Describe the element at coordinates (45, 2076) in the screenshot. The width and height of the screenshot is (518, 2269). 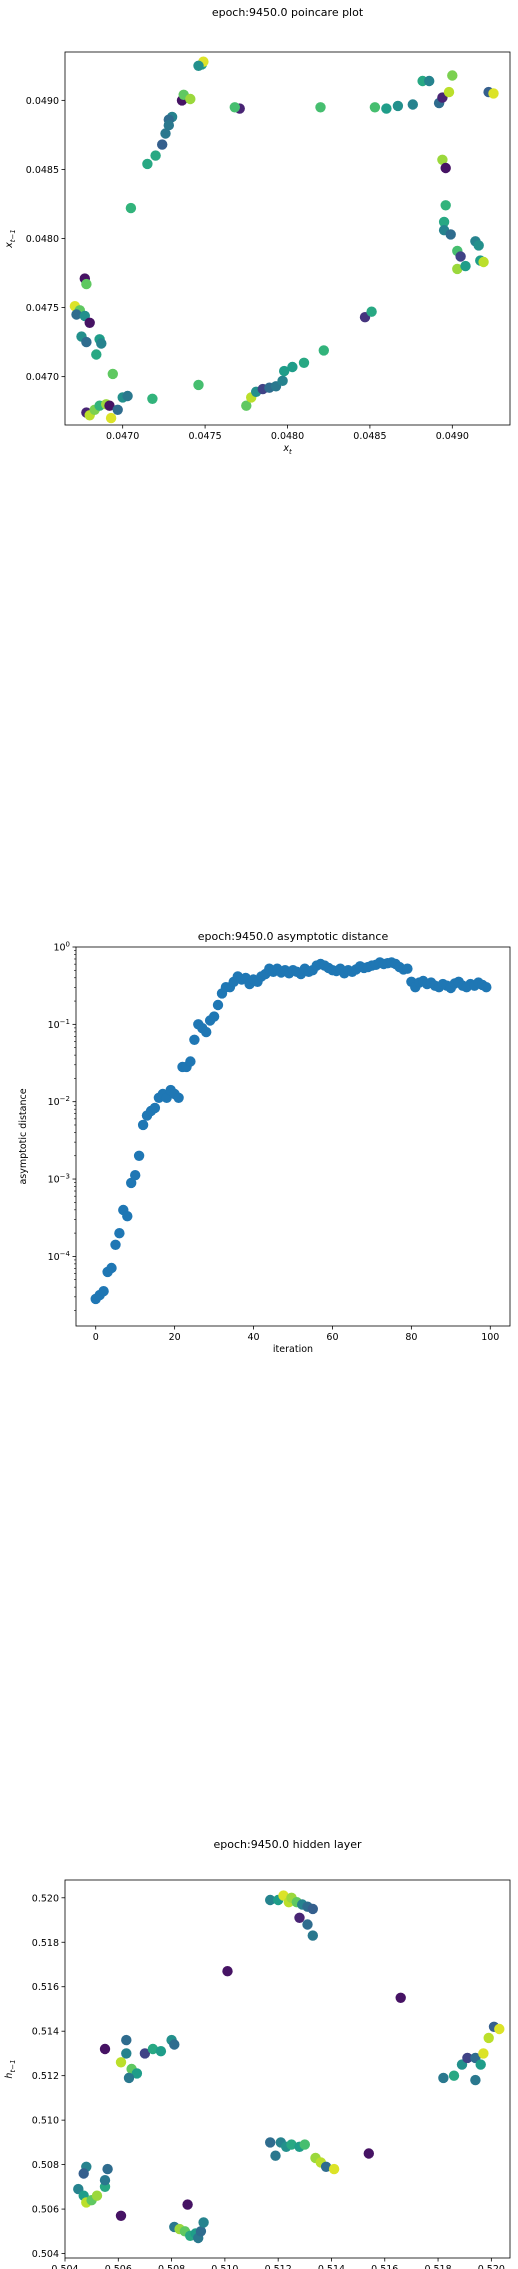
I see `y-tick-label: 0.512` at that location.